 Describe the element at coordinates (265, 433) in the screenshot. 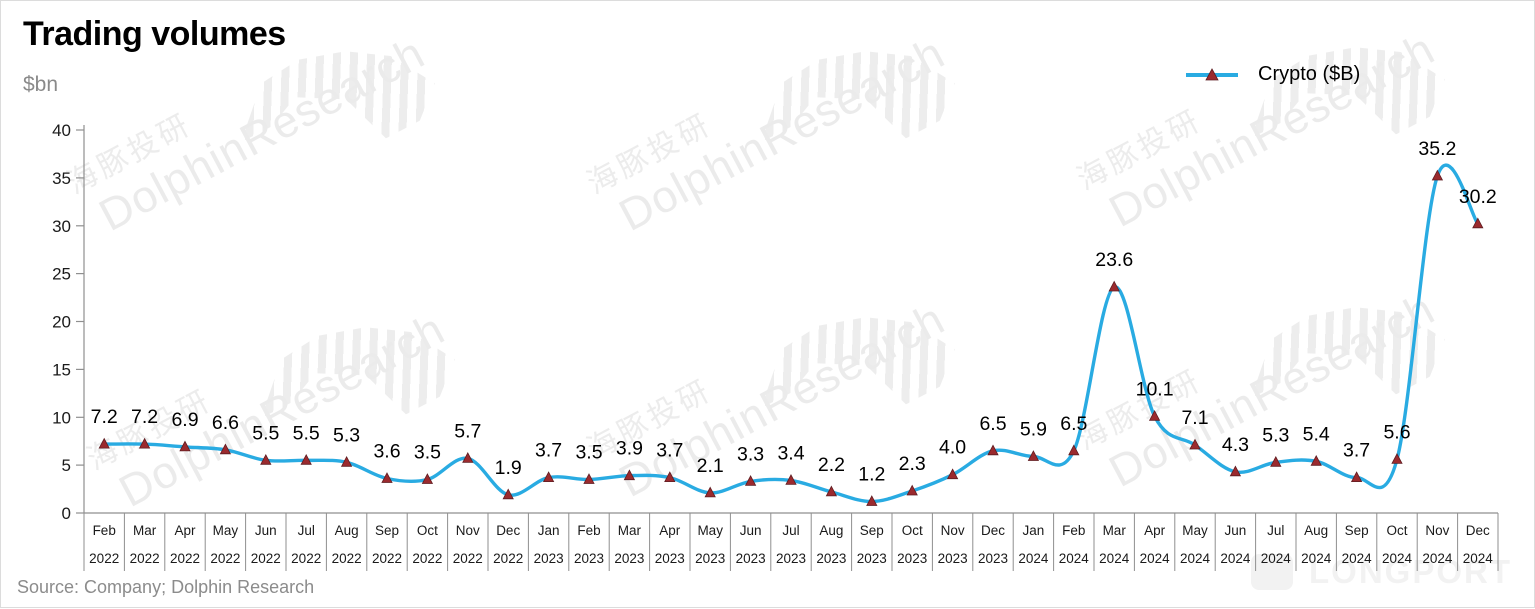

I see `data-point-label: 5.5` at that location.